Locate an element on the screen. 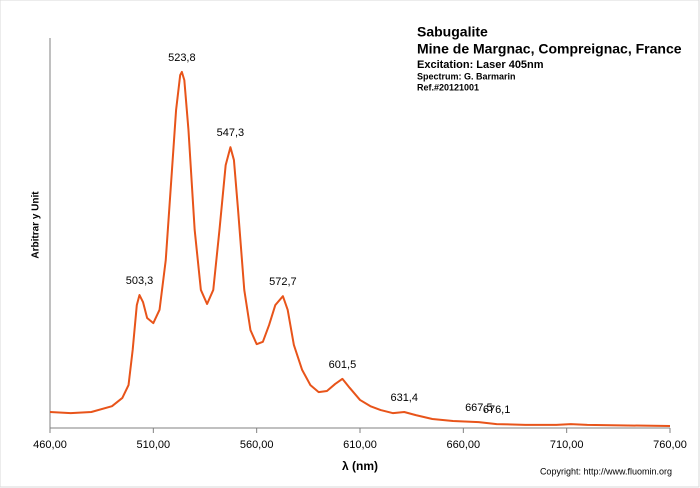 This screenshot has height=488, width=700. x-tick-label: 460,00 is located at coordinates (50, 445).